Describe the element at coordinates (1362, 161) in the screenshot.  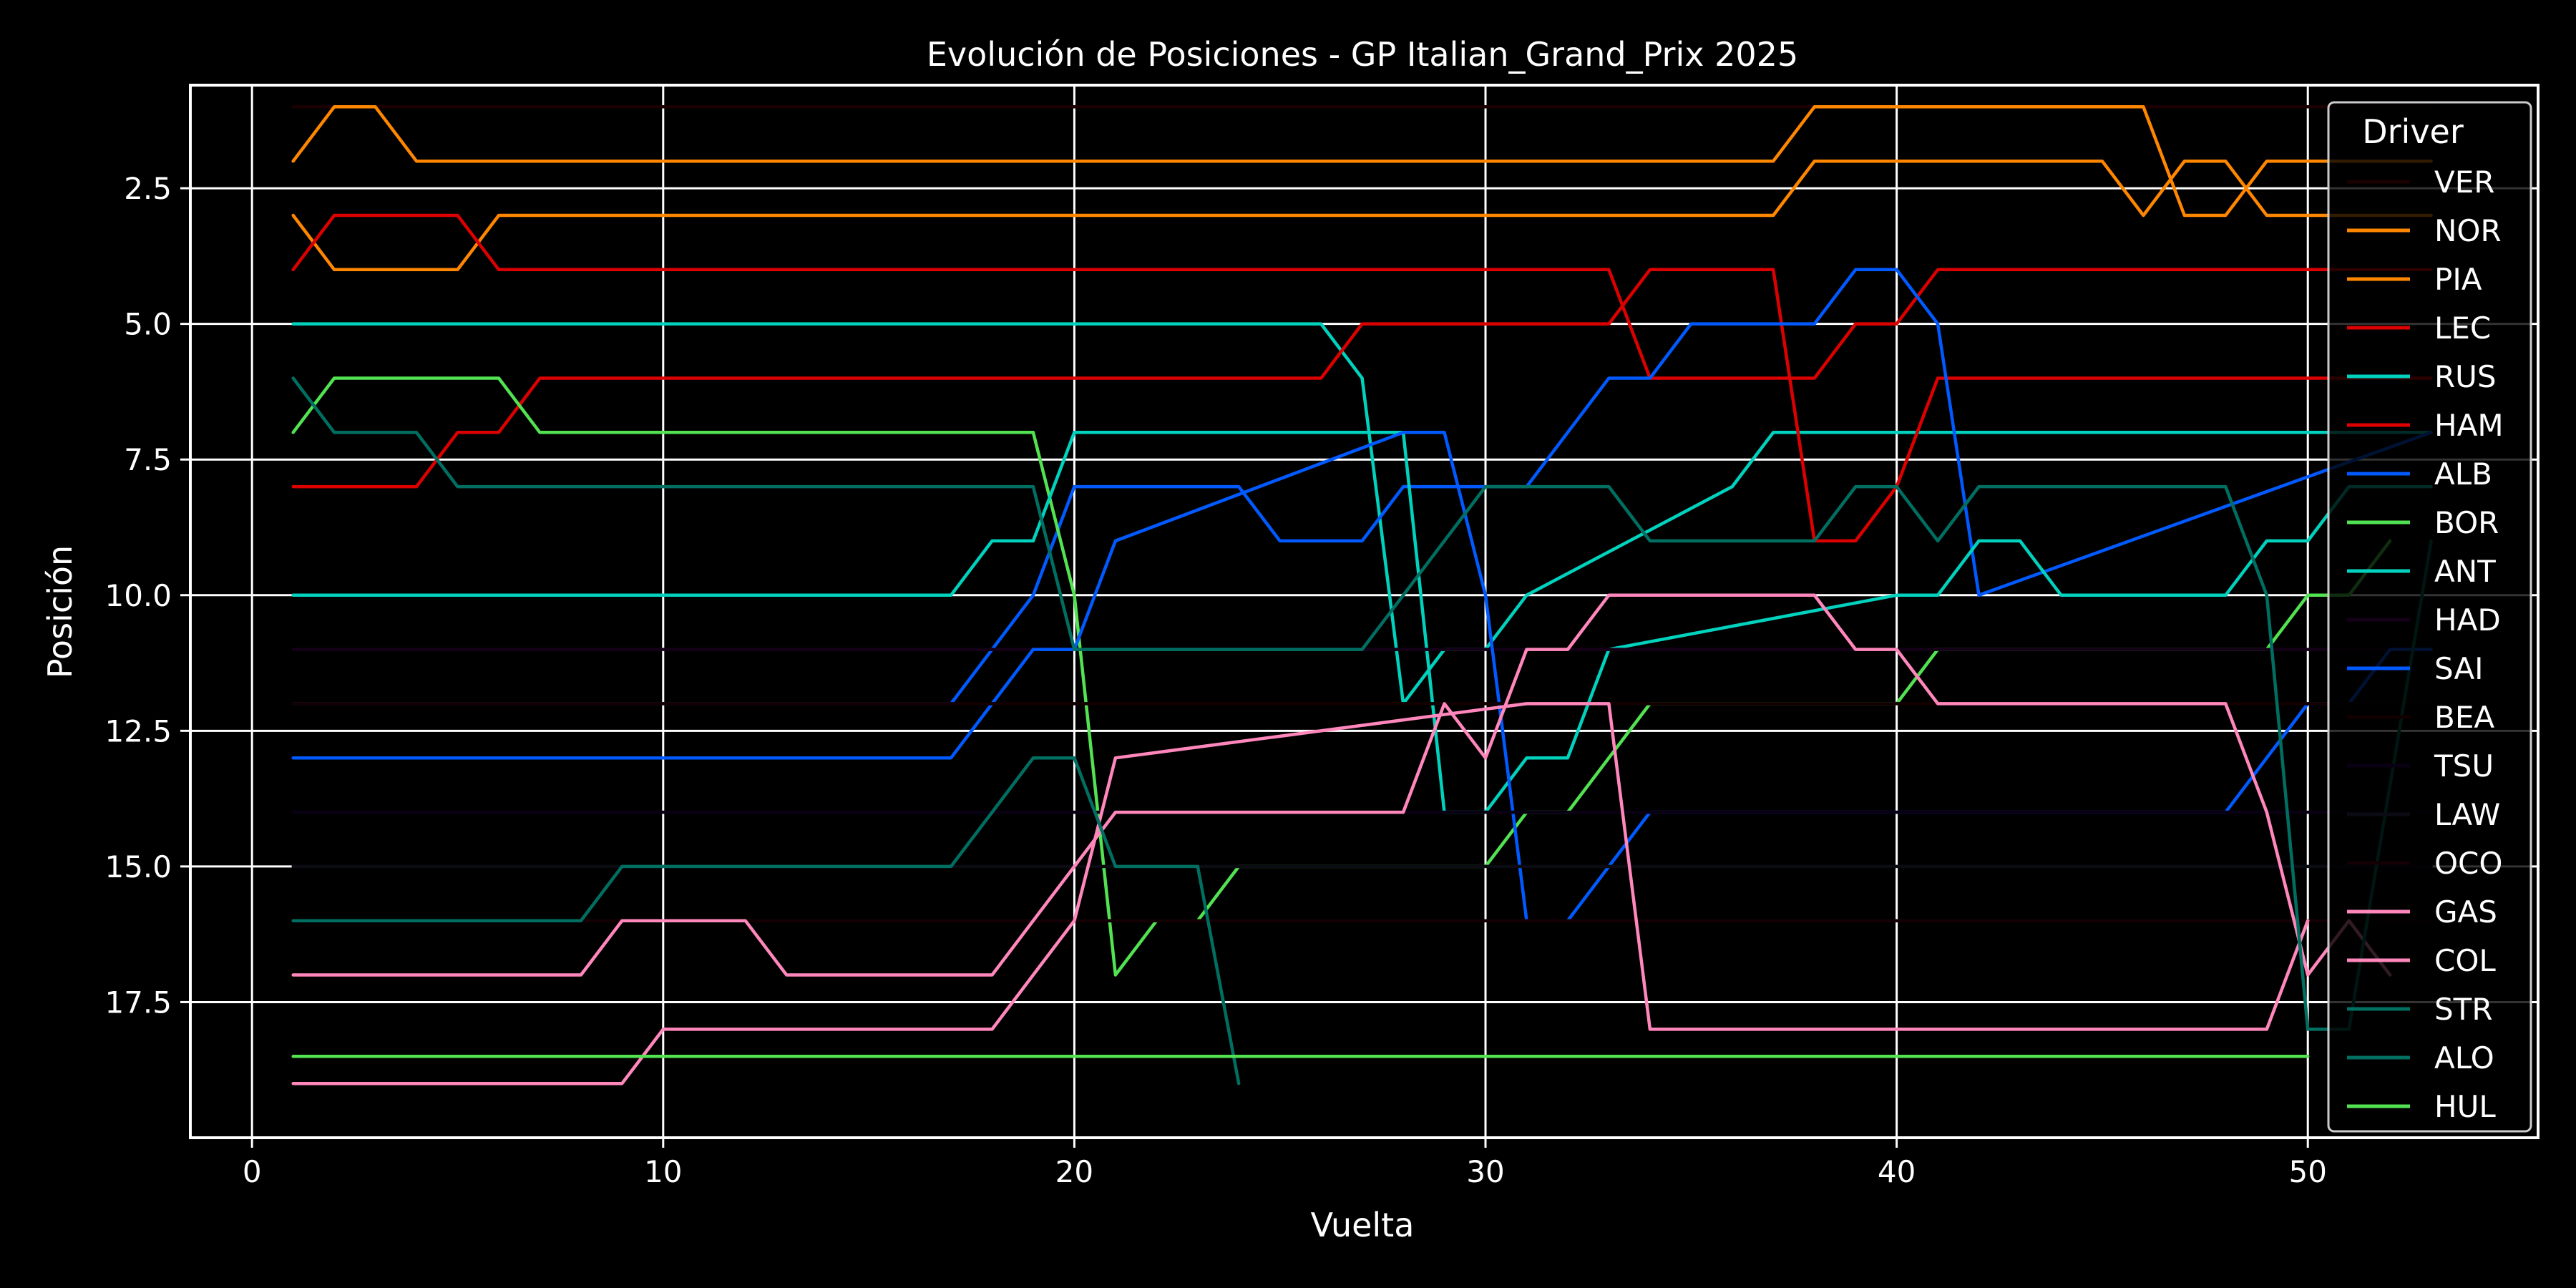
I see `series-line-nor` at that location.